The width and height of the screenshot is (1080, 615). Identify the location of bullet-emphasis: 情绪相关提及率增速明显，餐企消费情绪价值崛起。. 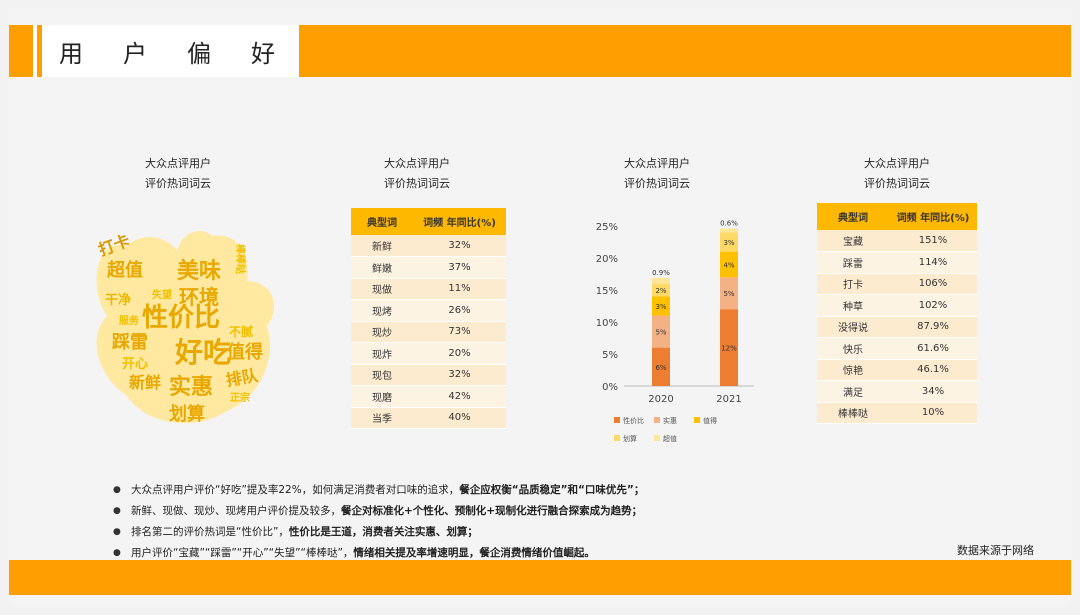
(474, 553).